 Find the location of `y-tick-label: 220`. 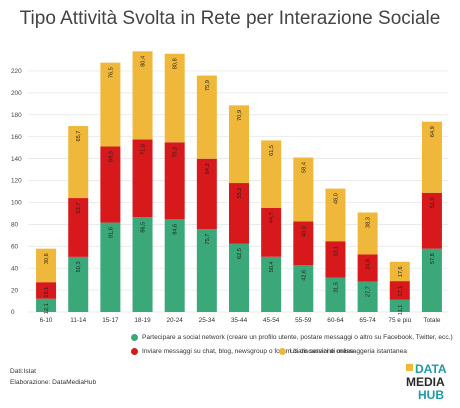

y-tick-label: 220 is located at coordinates (16, 71).